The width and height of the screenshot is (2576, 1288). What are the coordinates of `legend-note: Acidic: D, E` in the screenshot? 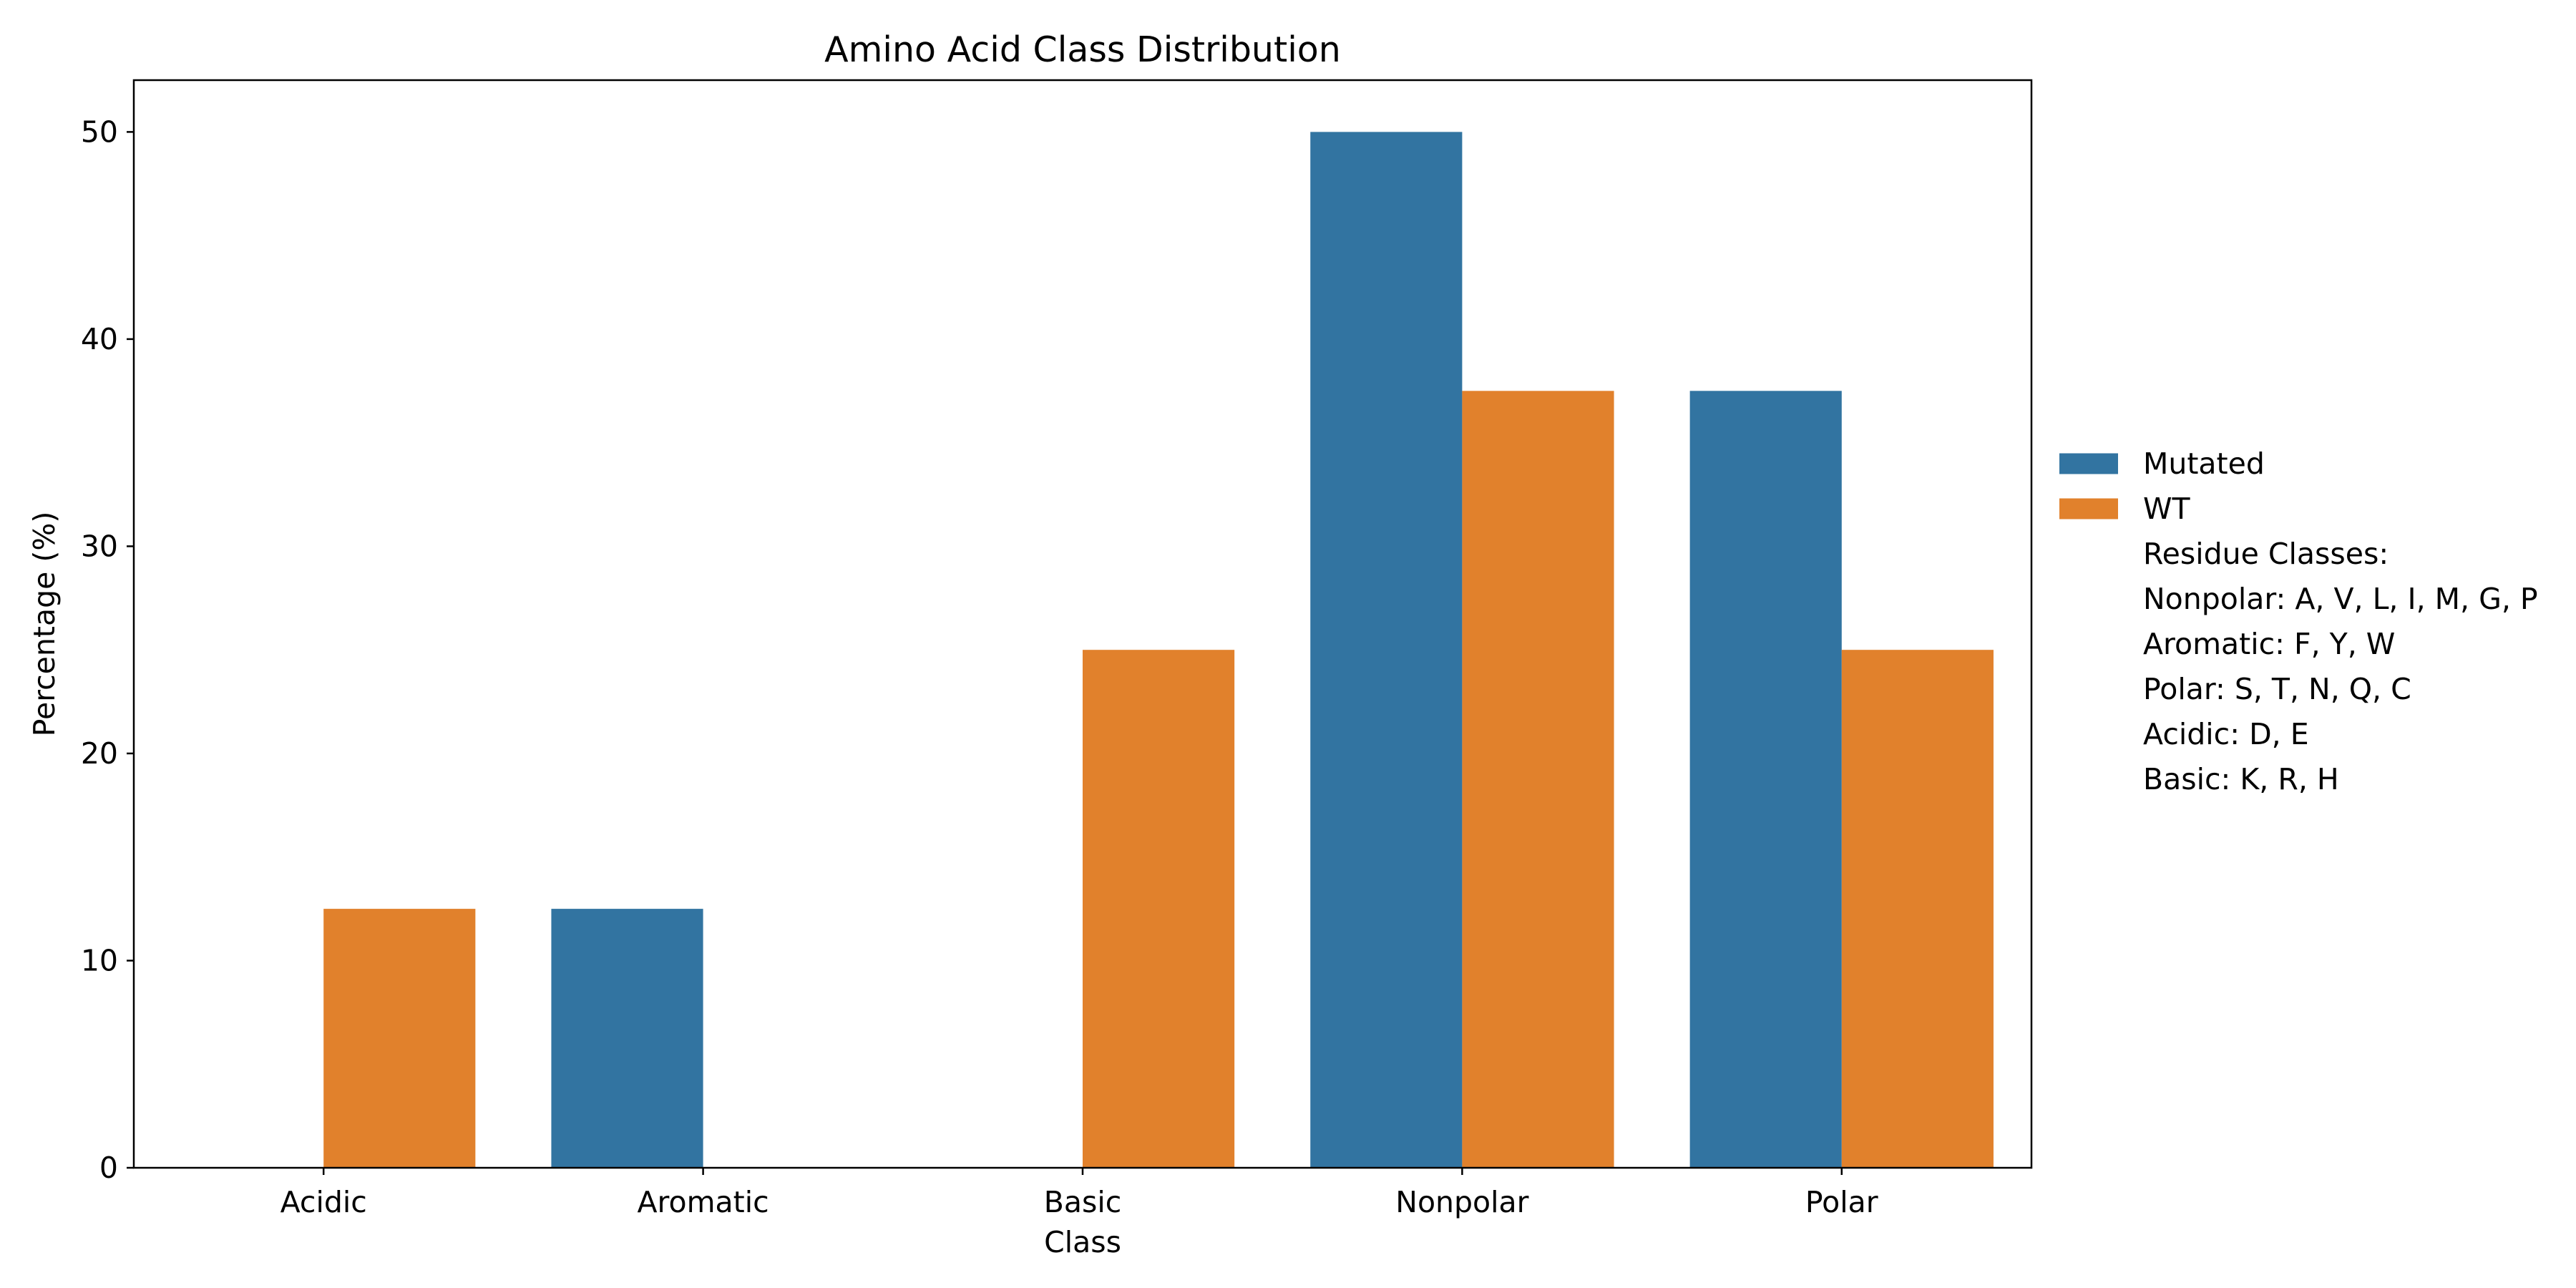 It's located at (2226, 734).